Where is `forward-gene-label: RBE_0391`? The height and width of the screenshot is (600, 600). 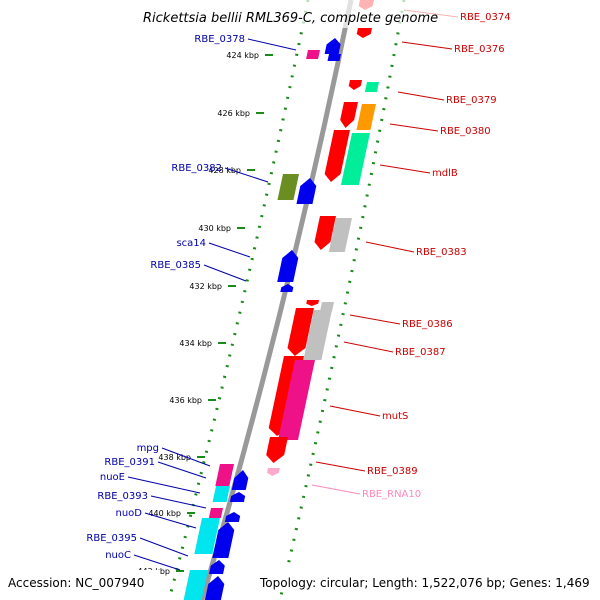
forward-gene-label: RBE_0391 is located at coordinates (129, 462).